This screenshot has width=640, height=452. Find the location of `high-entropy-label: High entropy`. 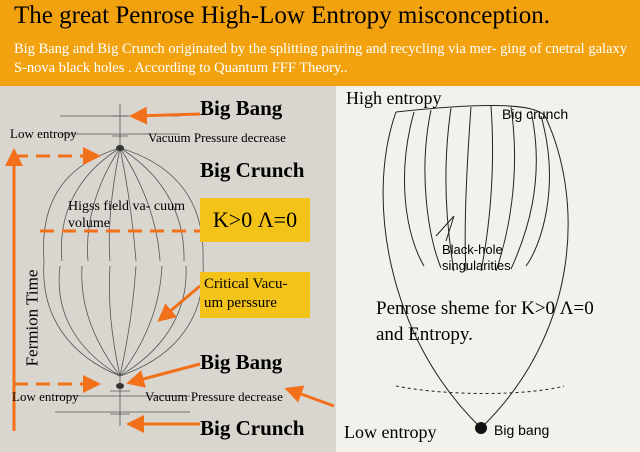

high-entropy-label: High entropy is located at coordinates (394, 98).